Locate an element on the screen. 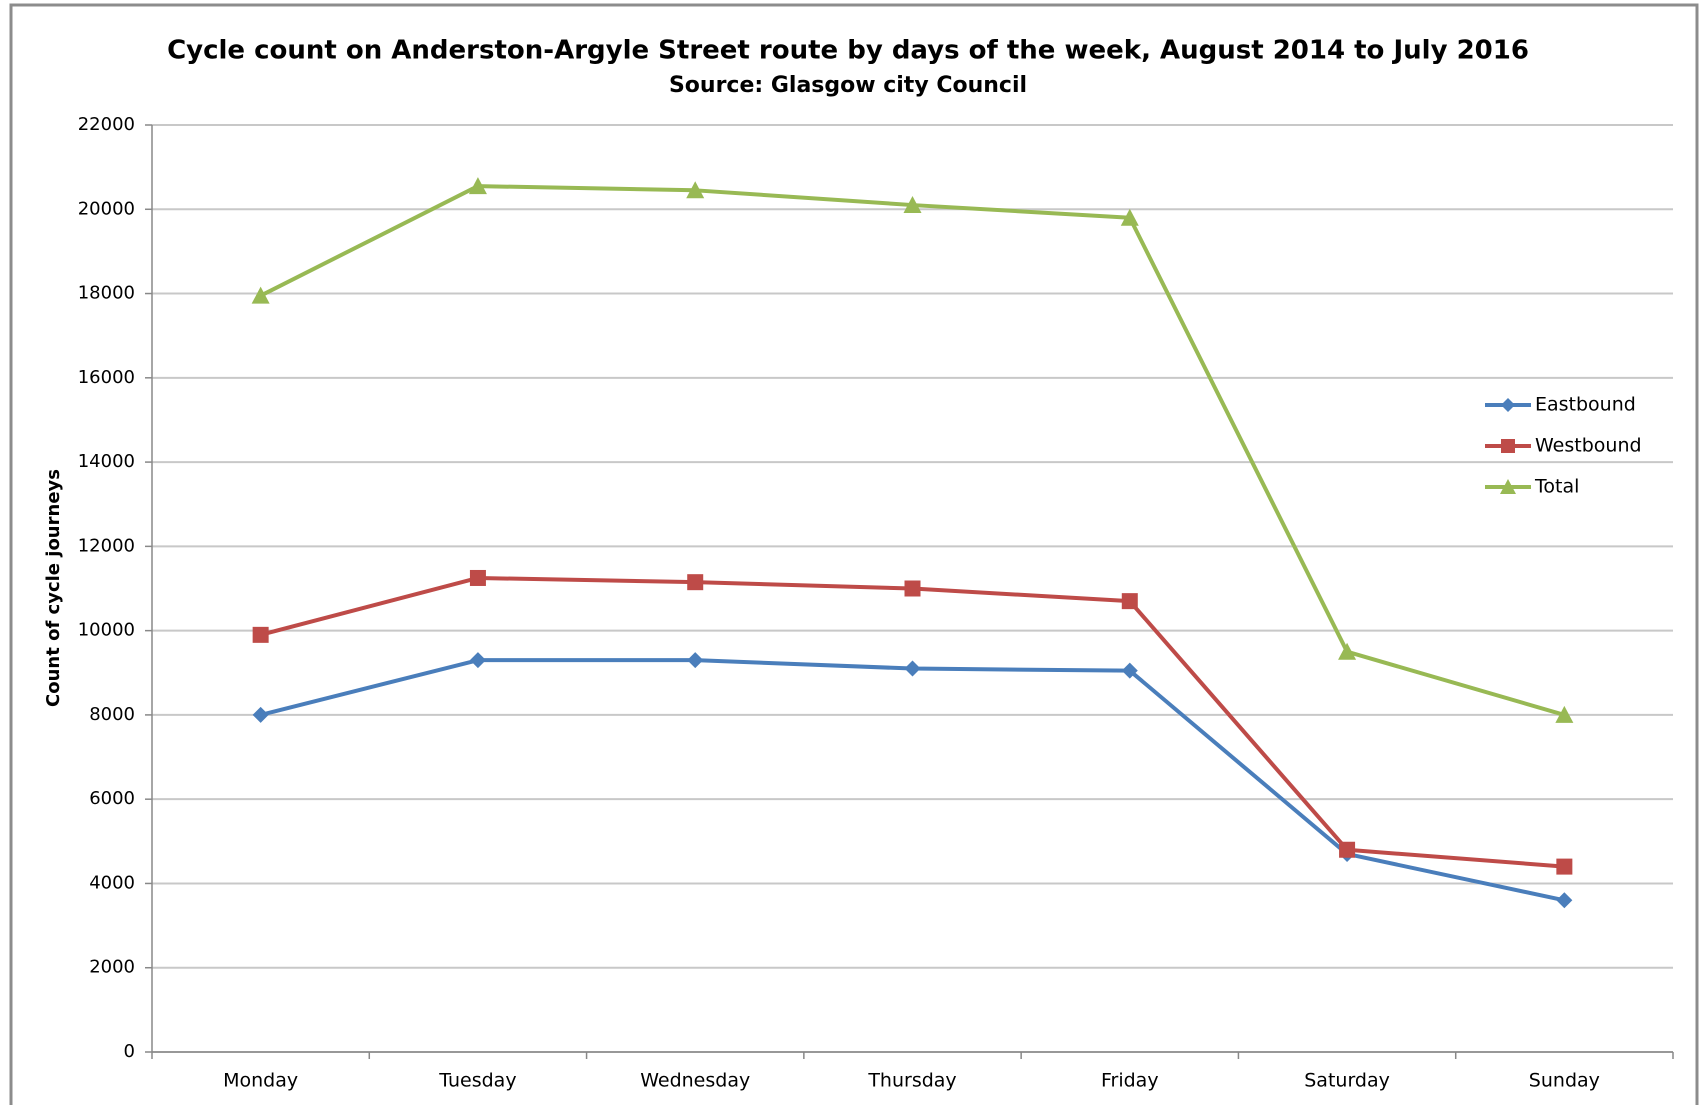 Image resolution: width=1704 pixels, height=1105 pixels. y-tick-label: 18000 is located at coordinates (106, 293).